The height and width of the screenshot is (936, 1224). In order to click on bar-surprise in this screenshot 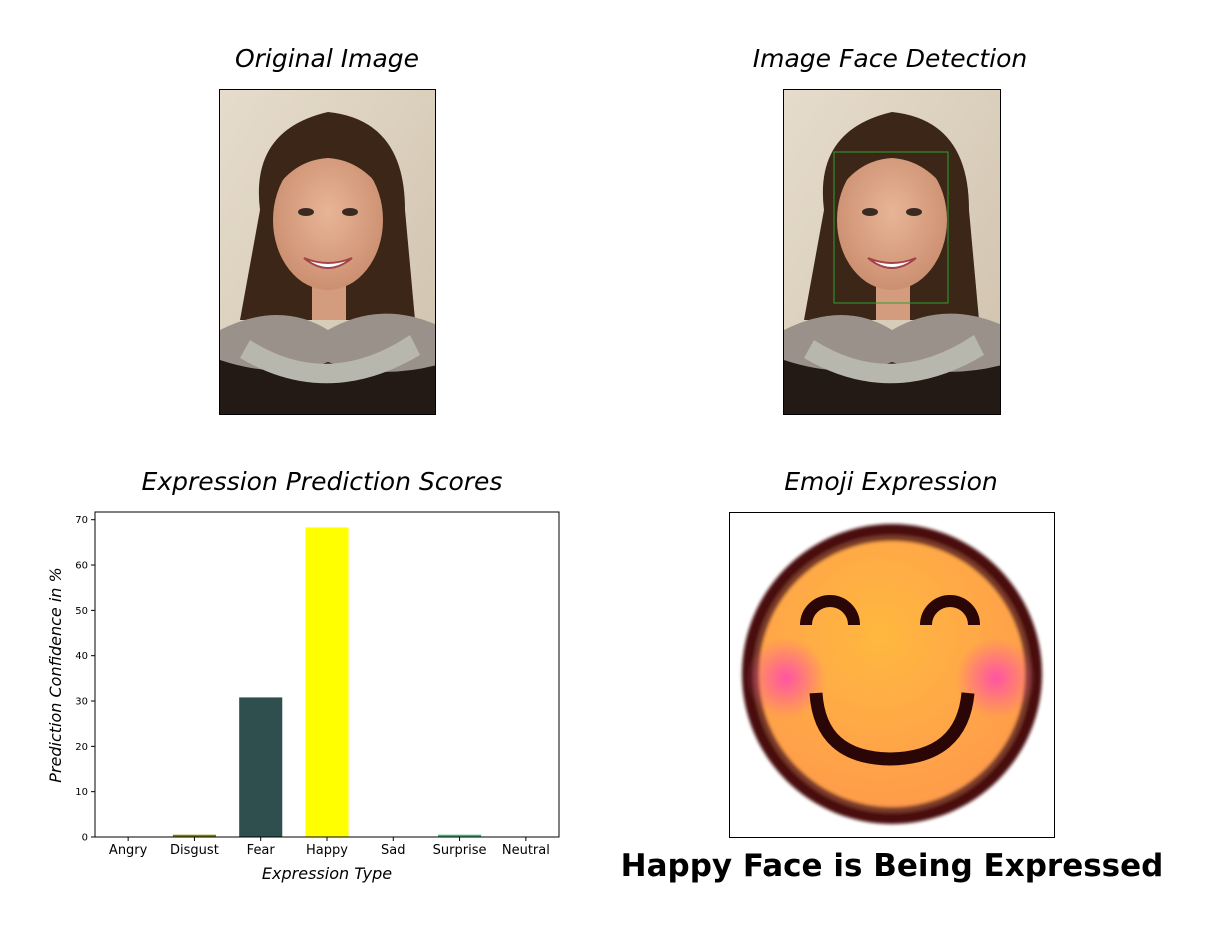, I will do `click(460, 835)`.